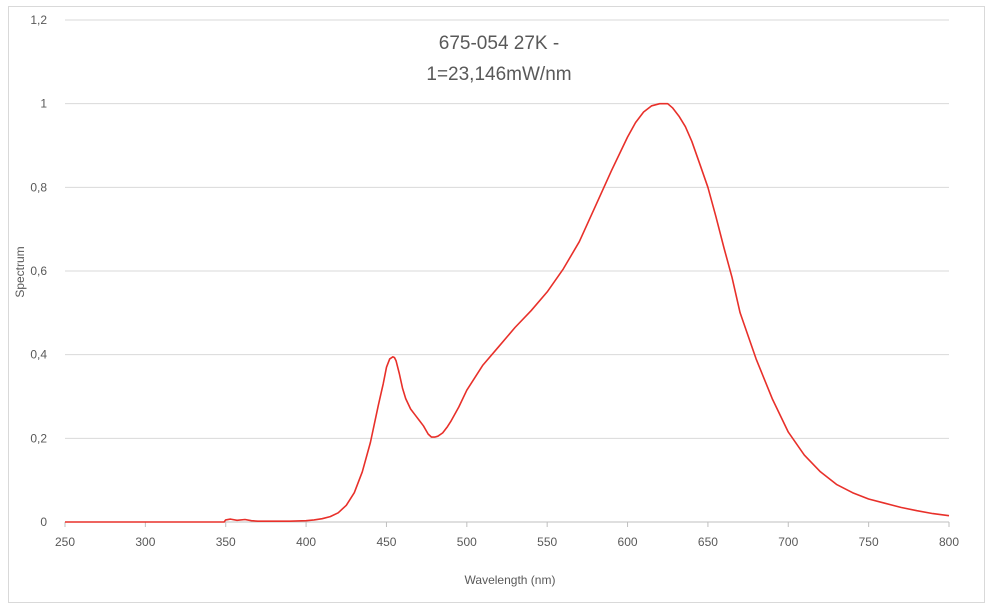 The width and height of the screenshot is (987, 609). What do you see at coordinates (65, 542) in the screenshot?
I see `x-tick-label: 250` at bounding box center [65, 542].